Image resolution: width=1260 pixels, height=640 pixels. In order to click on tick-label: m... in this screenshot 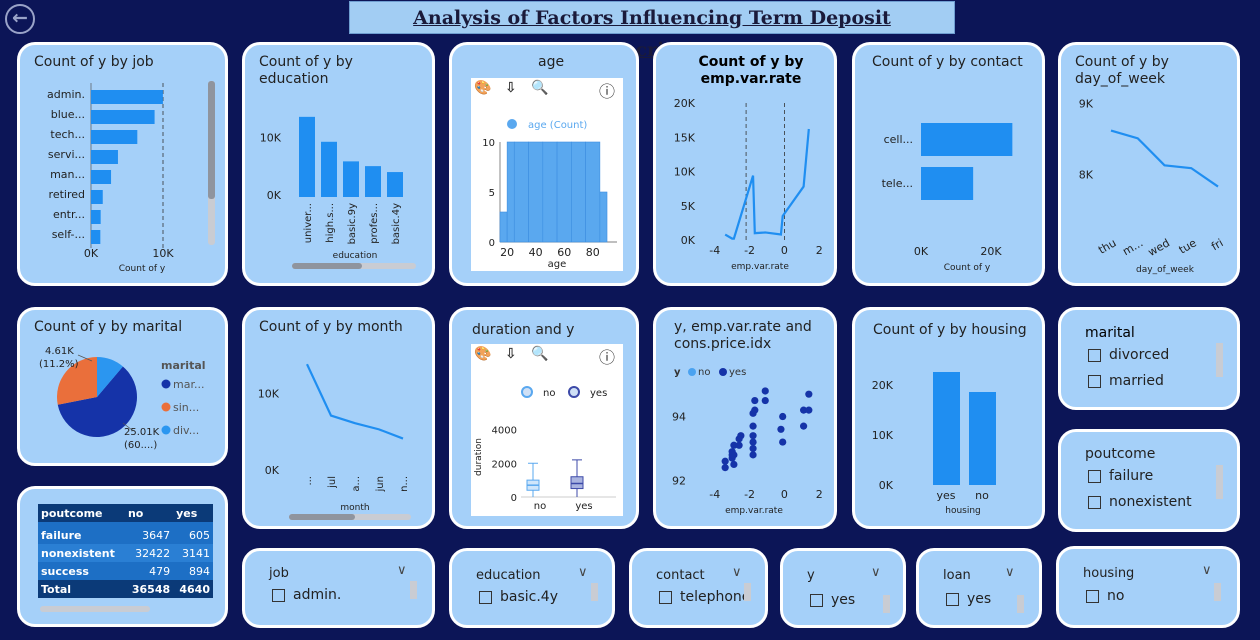, I will do `click(1132, 247)`.